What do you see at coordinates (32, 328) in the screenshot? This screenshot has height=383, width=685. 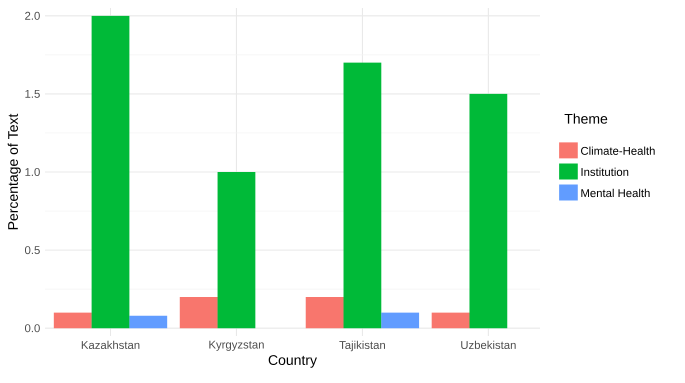 I see `y-tick-label: 0.0` at bounding box center [32, 328].